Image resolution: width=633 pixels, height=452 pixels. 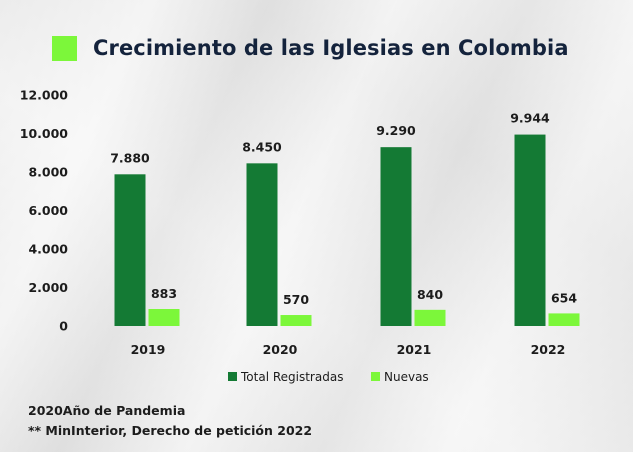 I want to click on data-label-total: 8.450, so click(x=262, y=146).